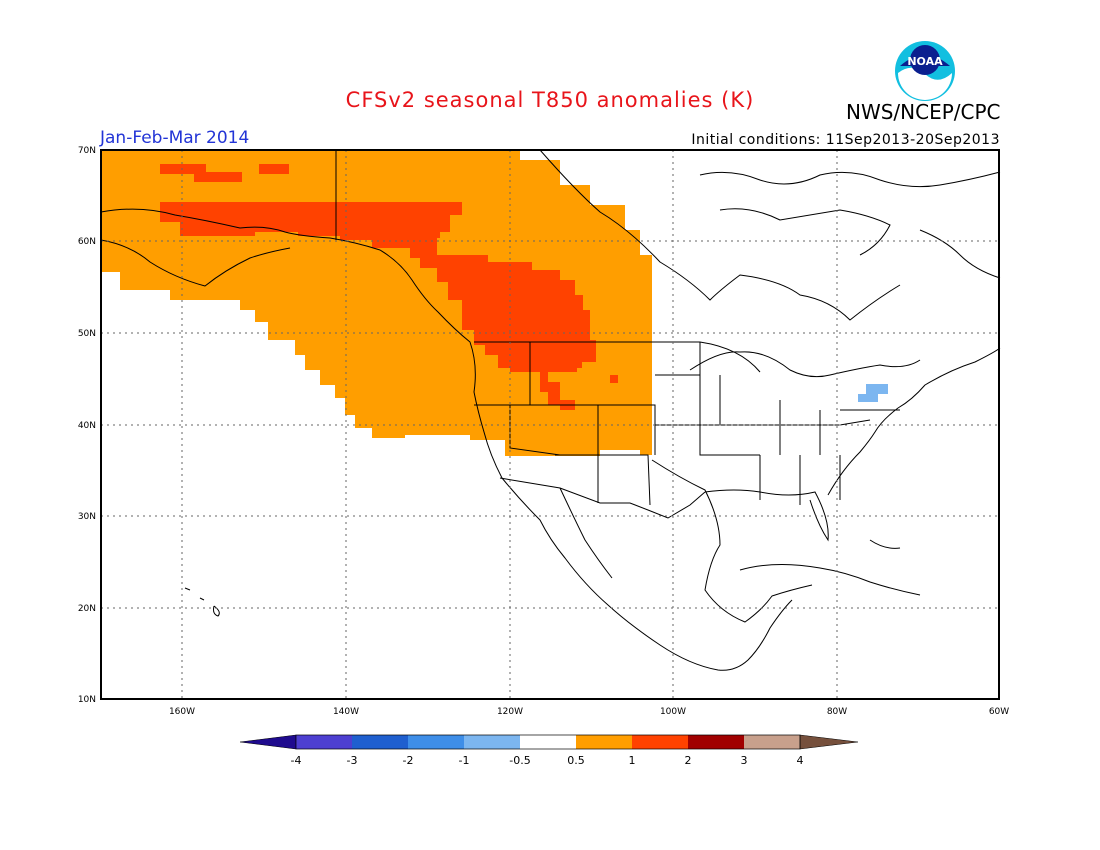  I want to click on lon-label: 120W, so click(510, 712).